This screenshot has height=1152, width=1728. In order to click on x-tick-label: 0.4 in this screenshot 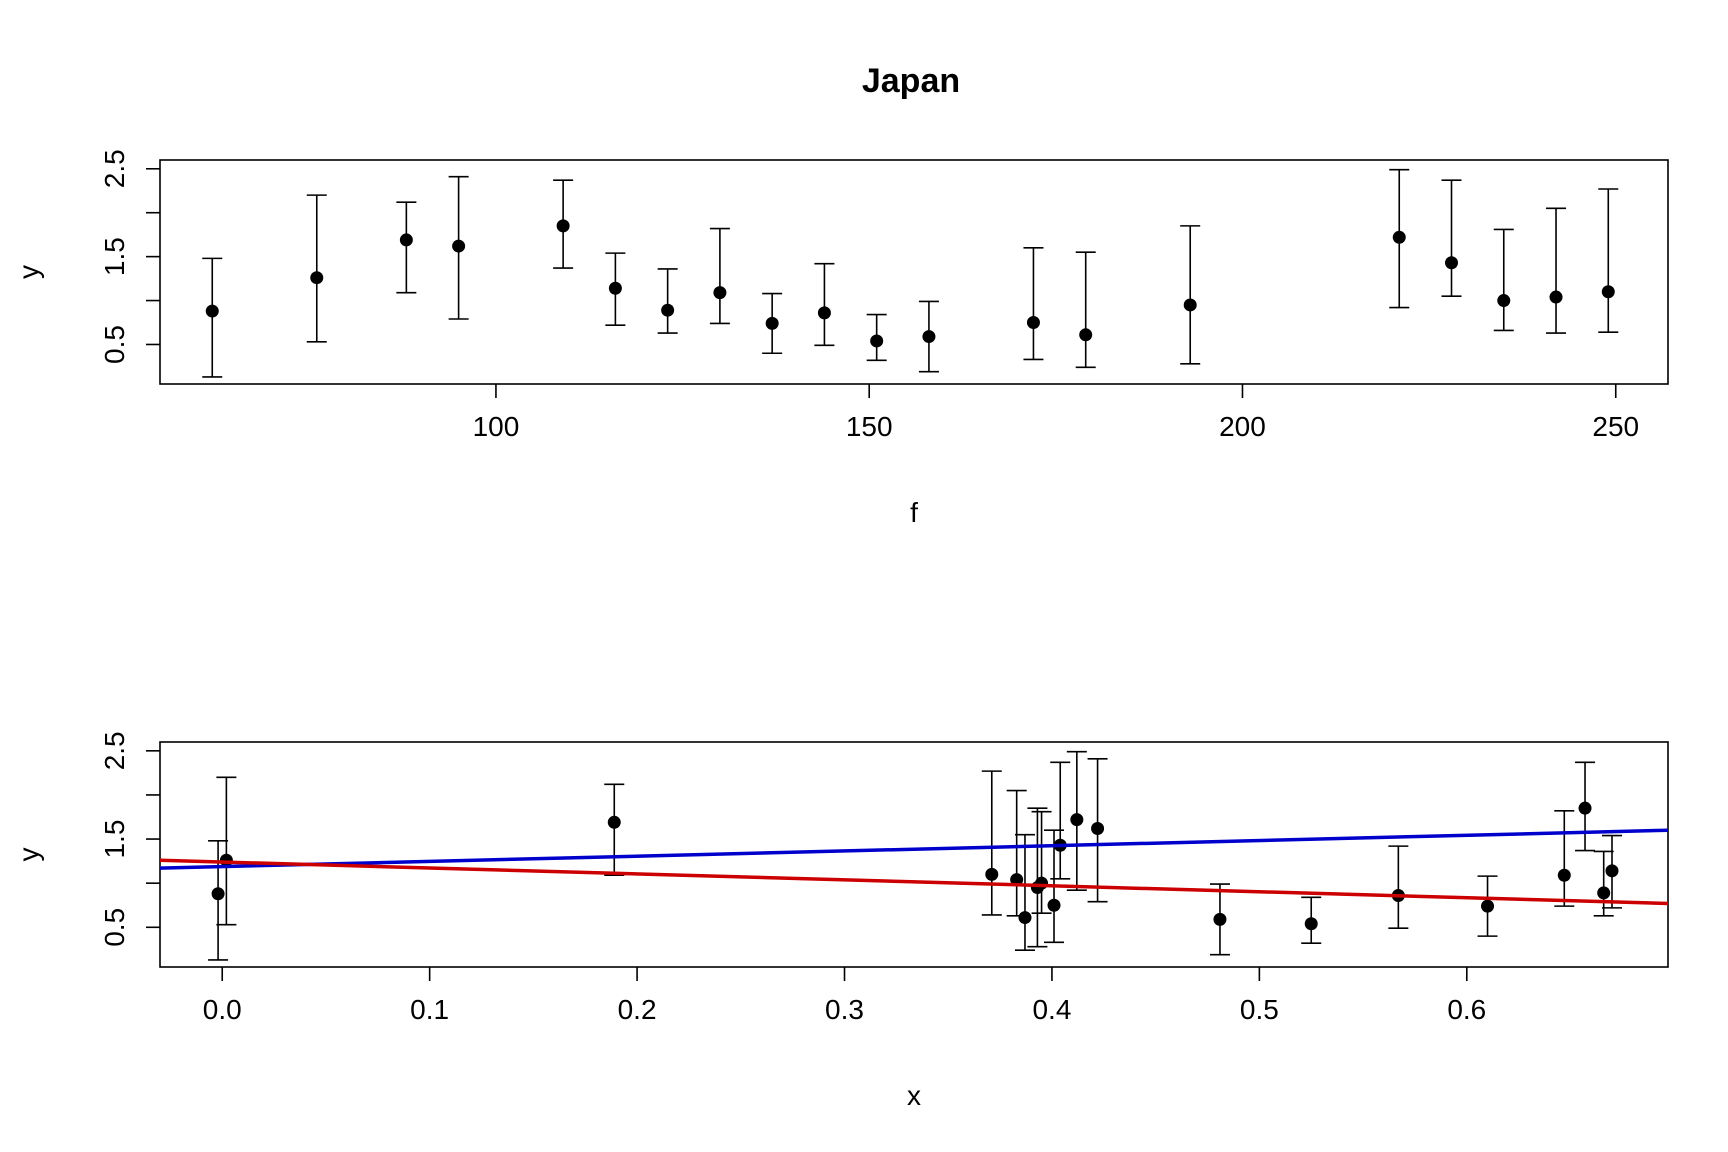, I will do `click(1051, 1009)`.